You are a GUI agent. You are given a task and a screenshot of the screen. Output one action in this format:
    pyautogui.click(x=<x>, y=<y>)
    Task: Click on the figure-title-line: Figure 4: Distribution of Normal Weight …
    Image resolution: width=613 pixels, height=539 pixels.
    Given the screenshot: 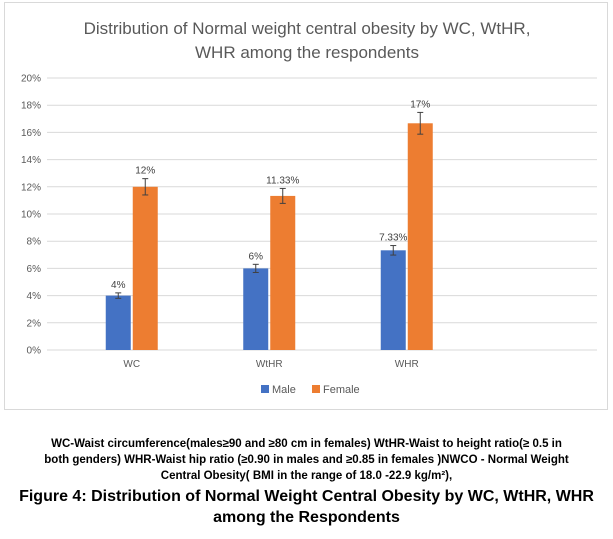 What is the action you would take?
    pyautogui.click(x=306, y=496)
    